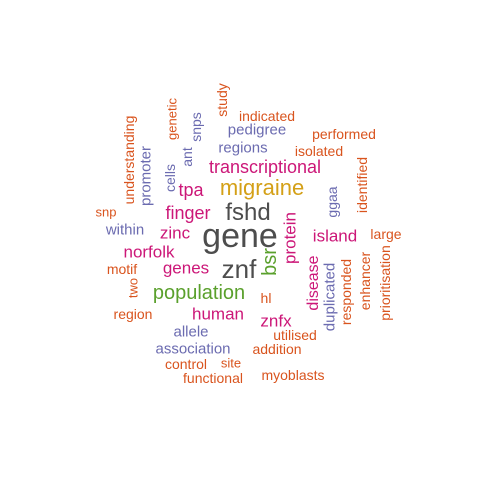 The width and height of the screenshot is (480, 480). I want to click on word-norfolk: norfolk, so click(149, 252).